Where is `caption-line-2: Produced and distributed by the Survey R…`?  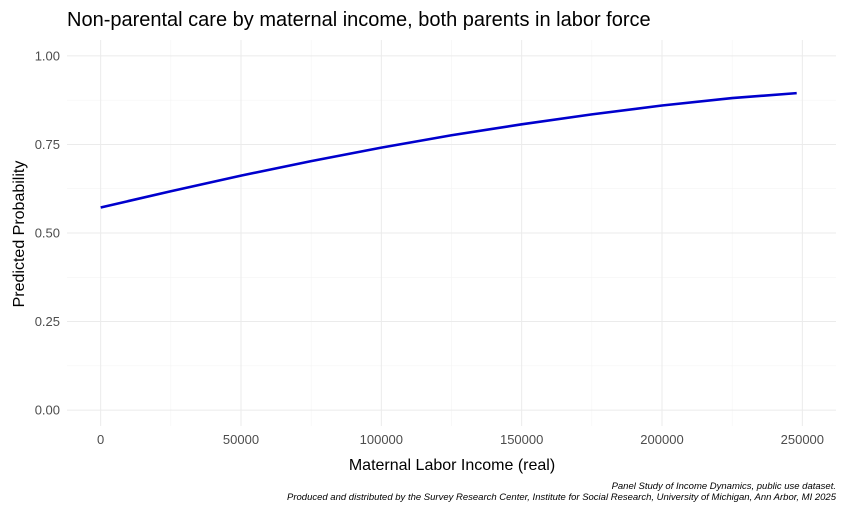
caption-line-2: Produced and distributed by the Survey R… is located at coordinates (562, 497).